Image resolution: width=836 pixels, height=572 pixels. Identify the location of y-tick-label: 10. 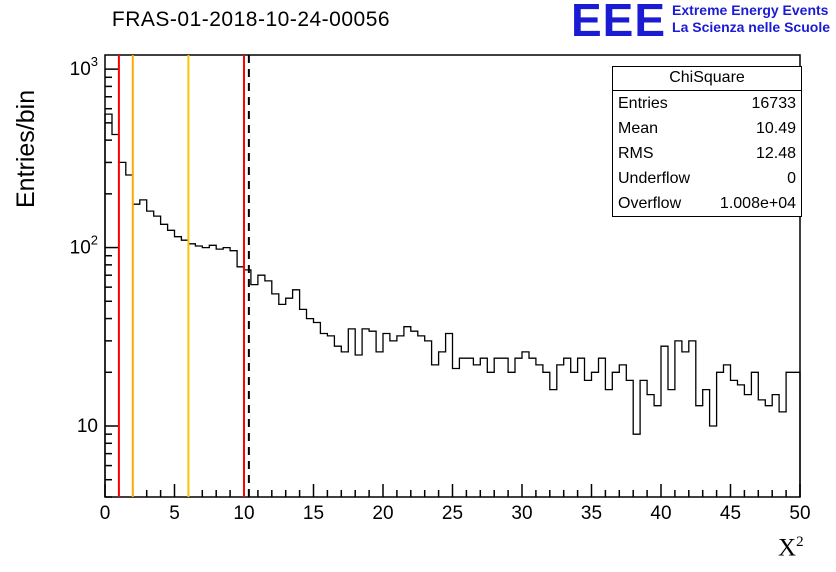
(87, 426).